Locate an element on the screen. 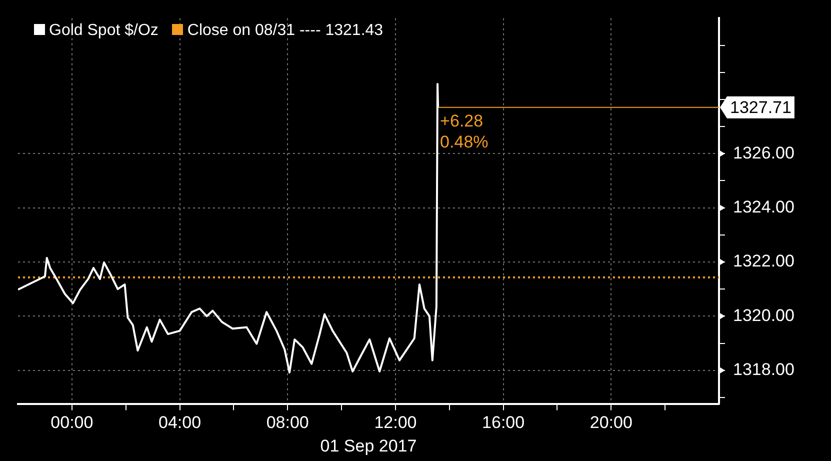 The height and width of the screenshot is (461, 831). annotation: 0.48% is located at coordinates (464, 142).